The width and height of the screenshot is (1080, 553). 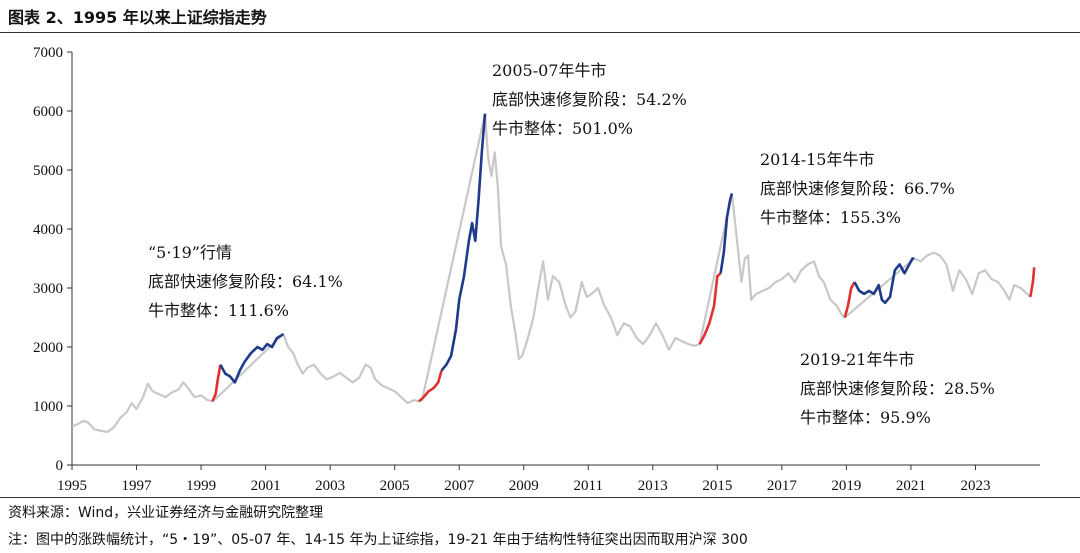 I want to click on source-note: 资料来源：Wind，兴业证券经济与金融研究院整理, so click(x=166, y=513).